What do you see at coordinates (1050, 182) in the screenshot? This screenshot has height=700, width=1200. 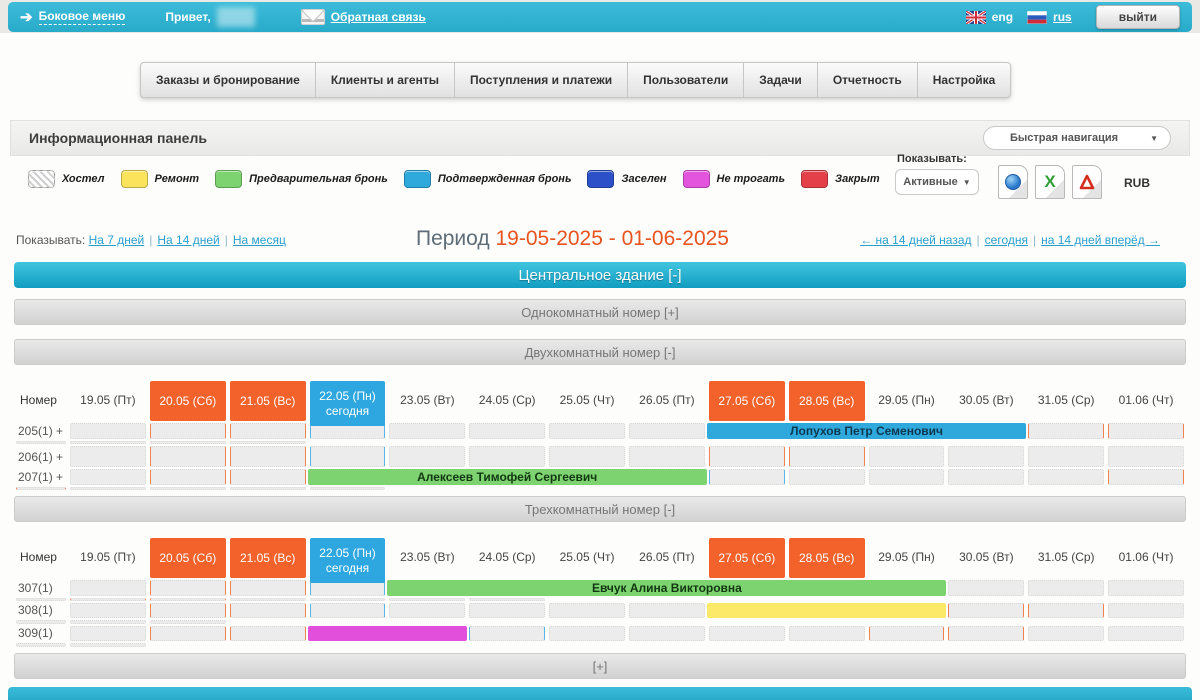 I see `export-excel-icon: X` at bounding box center [1050, 182].